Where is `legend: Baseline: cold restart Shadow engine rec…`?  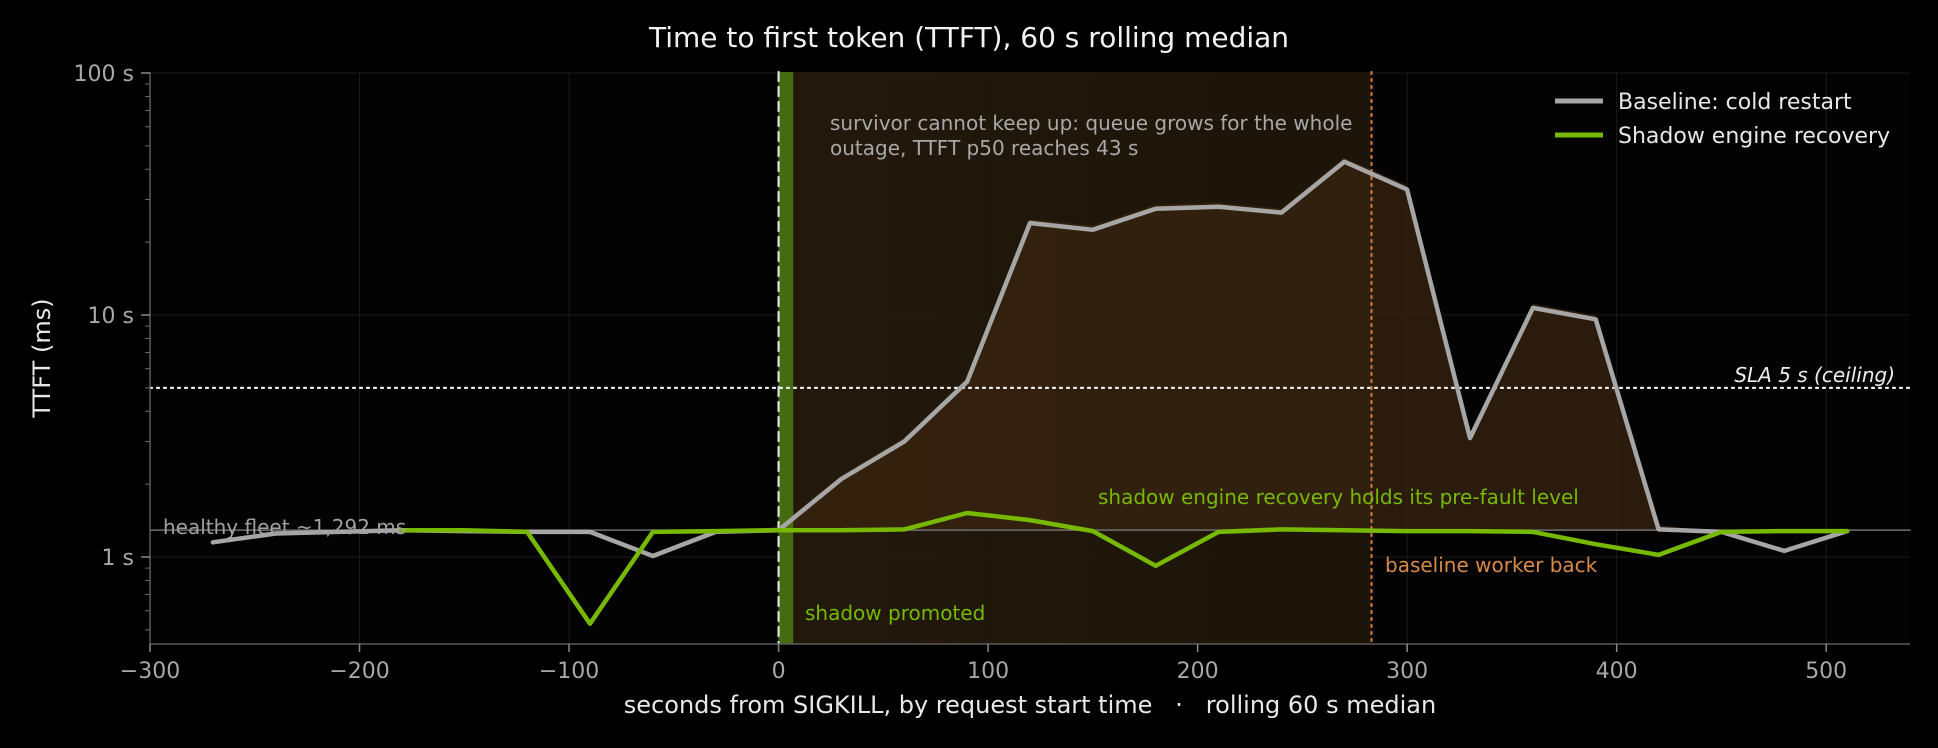 legend: Baseline: cold restart Shadow engine rec… is located at coordinates (1722, 119).